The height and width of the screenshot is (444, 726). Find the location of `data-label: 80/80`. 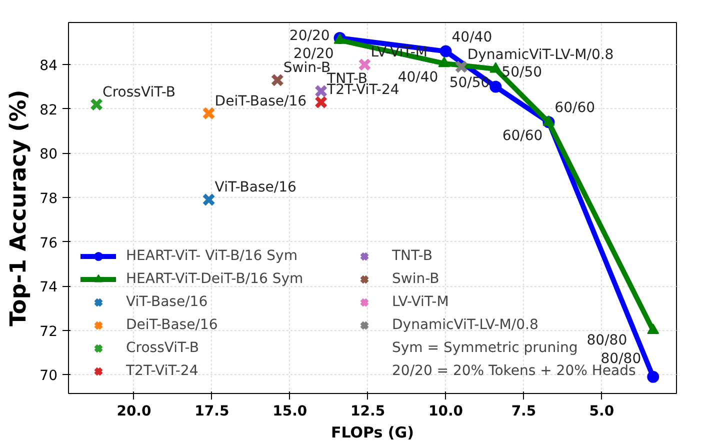

data-label: 80/80 is located at coordinates (607, 340).